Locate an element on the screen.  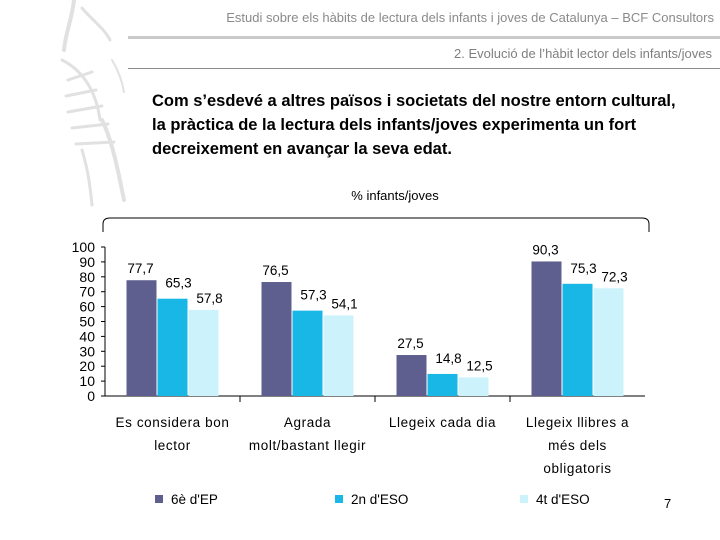
data-label: 90,3 is located at coordinates (545, 249).